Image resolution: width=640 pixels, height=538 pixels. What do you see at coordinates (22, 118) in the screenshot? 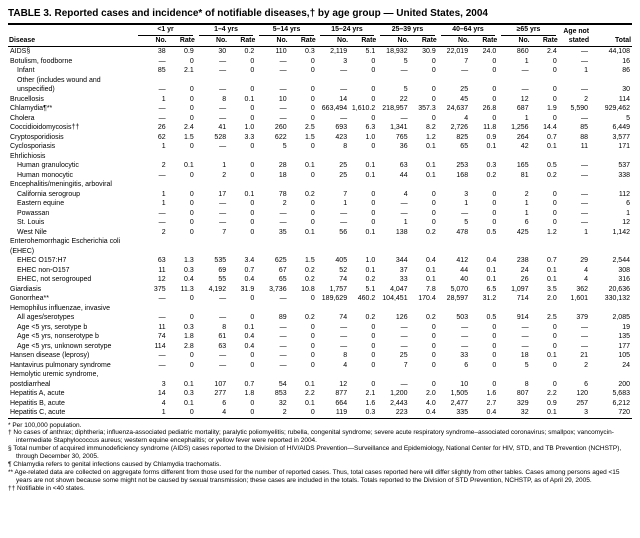
I see `disease-label: Cholera` at bounding box center [22, 118].